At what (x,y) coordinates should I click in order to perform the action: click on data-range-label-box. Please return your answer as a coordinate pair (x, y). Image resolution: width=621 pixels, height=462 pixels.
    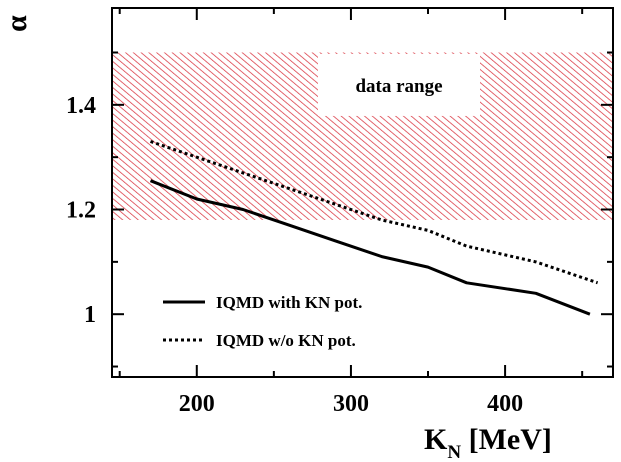
    Looking at the image, I should click on (399, 84).